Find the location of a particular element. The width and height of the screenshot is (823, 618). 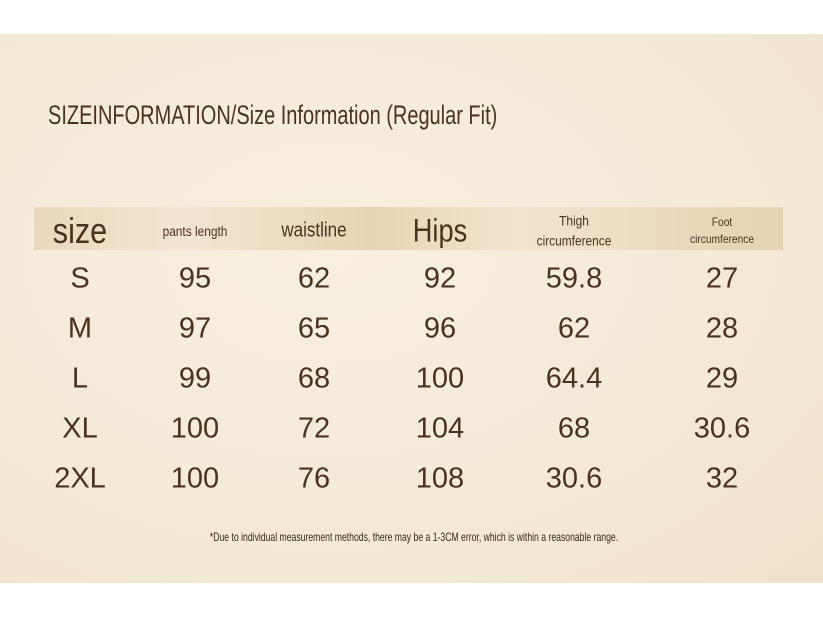

table-cell: 64.4 is located at coordinates (574, 378).